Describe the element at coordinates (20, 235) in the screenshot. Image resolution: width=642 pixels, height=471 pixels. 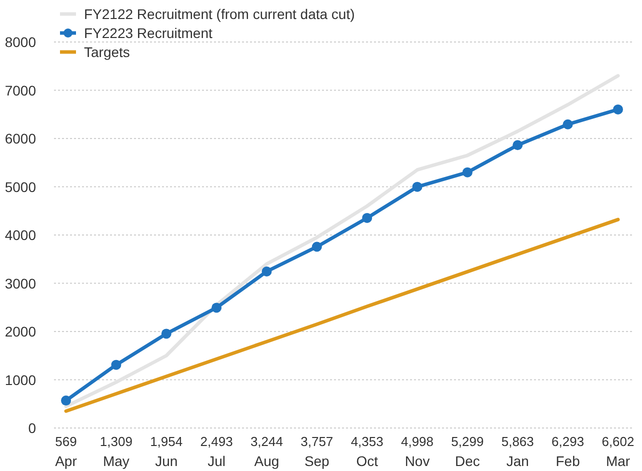
I see `y-tick-label: 4000` at that location.